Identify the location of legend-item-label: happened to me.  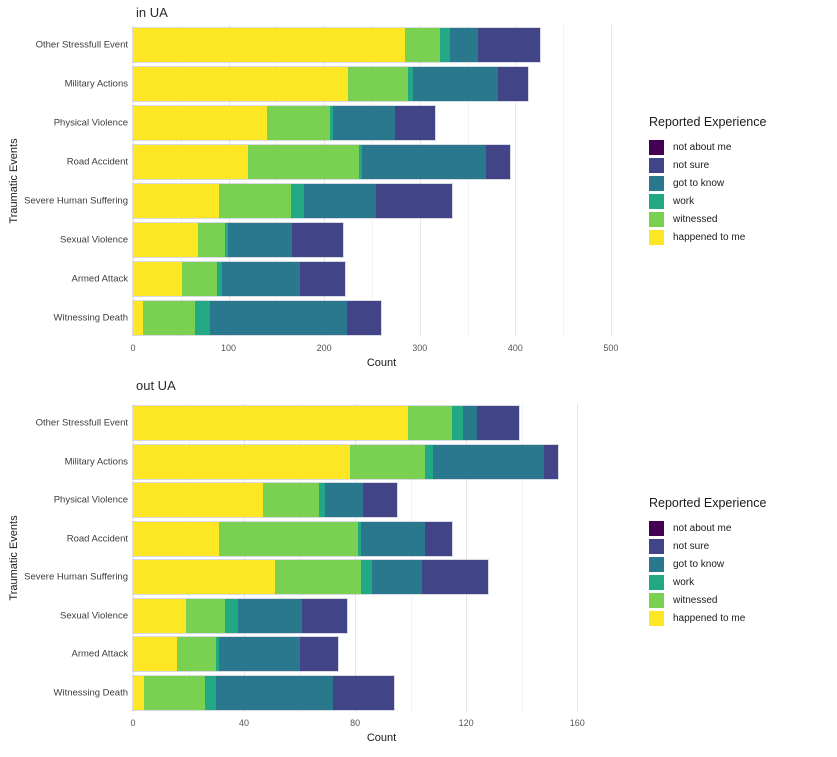
(709, 237).